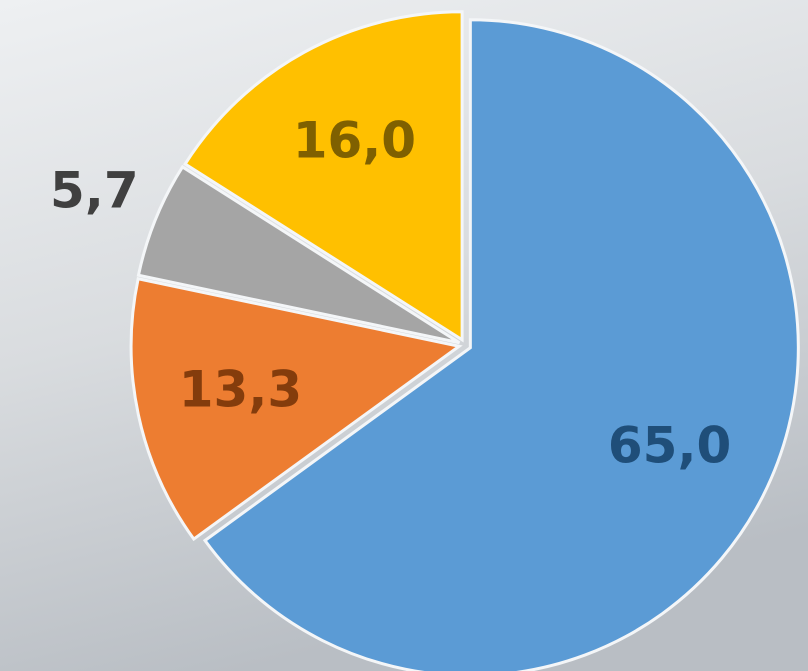 This screenshot has height=671, width=808. What do you see at coordinates (240, 389) in the screenshot?
I see `data-label: 13,3` at bounding box center [240, 389].